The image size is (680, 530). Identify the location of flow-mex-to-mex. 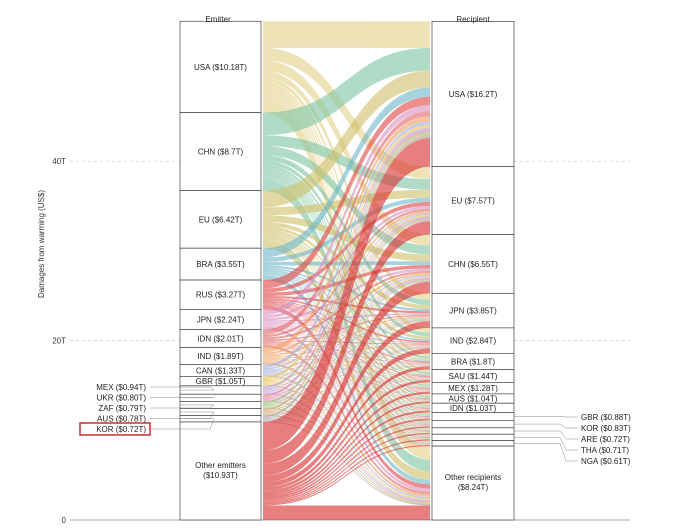
(346, 391).